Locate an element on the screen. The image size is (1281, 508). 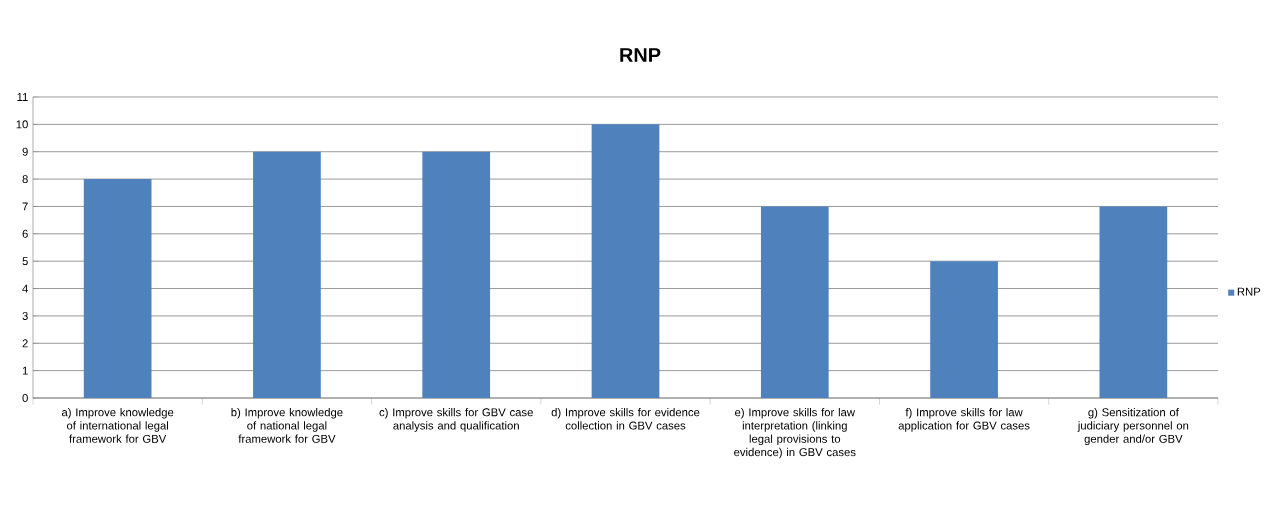
x-tick-label: f) Improve skills for law application for GBV cases is located at coordinates (964, 420).